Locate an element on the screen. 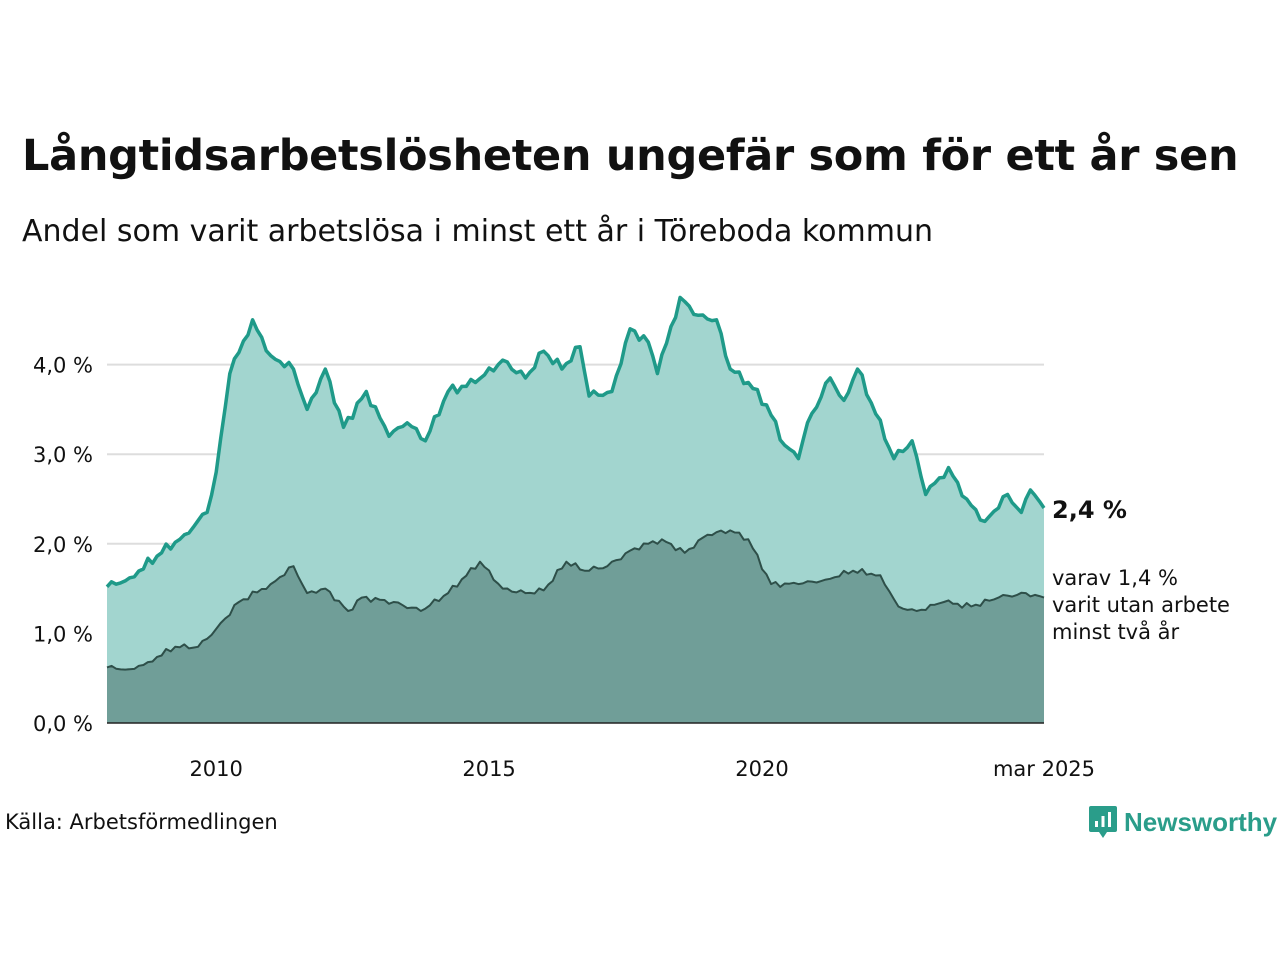  long-end-label-line-2: varit utan arbete is located at coordinates (1141, 605).